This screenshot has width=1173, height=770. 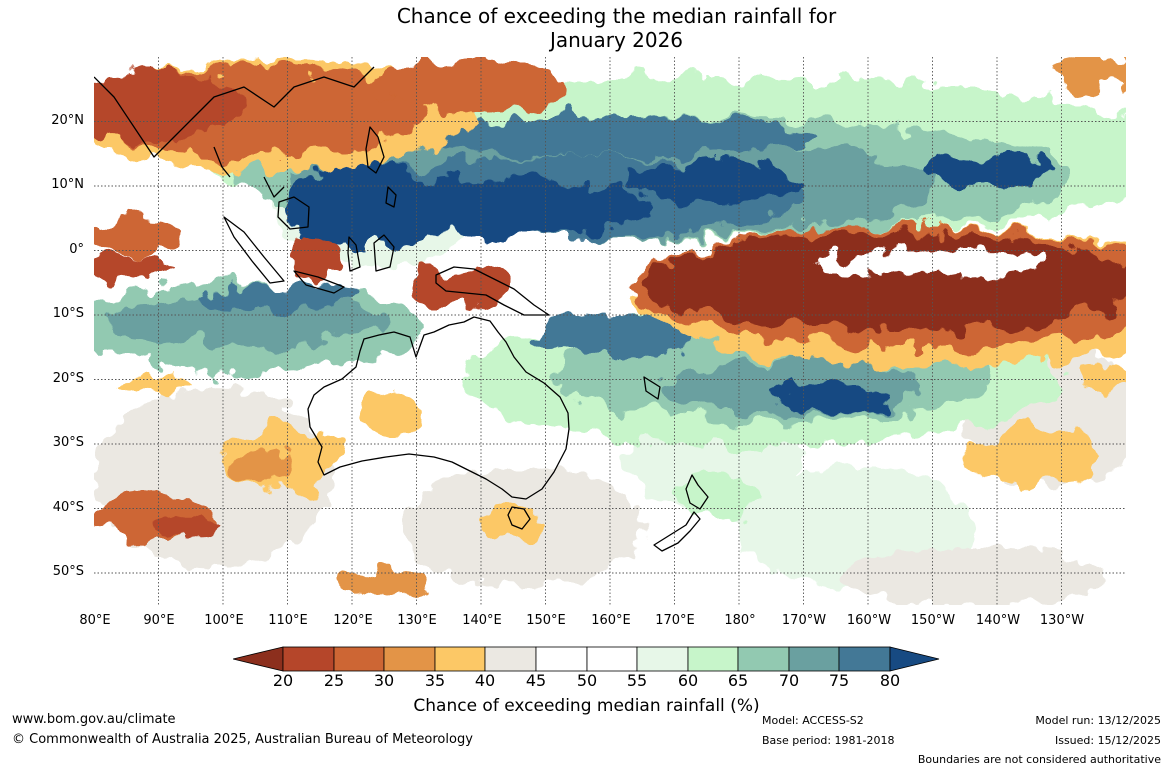 What do you see at coordinates (1062, 620) in the screenshot?
I see `lon-label: 130°W` at bounding box center [1062, 620].